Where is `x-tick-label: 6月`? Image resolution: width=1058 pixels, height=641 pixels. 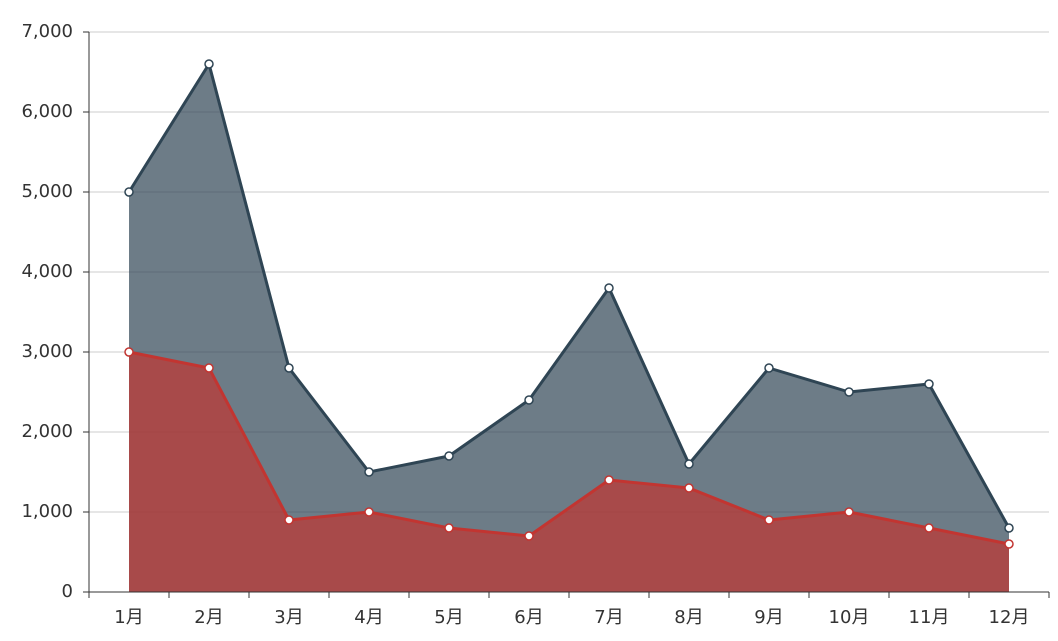
x-tick-label: 6月 is located at coordinates (528, 617).